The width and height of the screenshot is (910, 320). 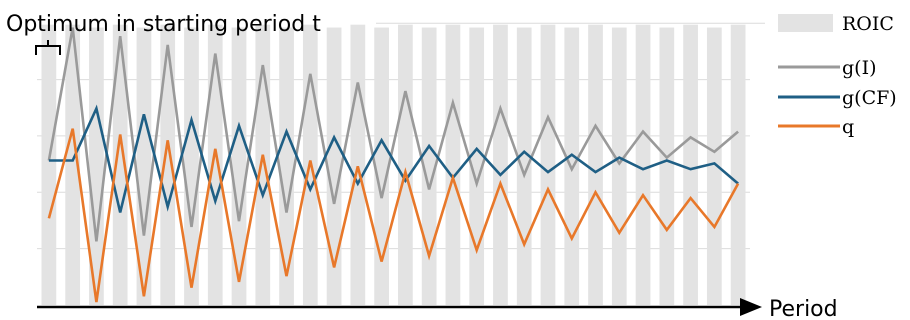 I want to click on legend-label-g-cf: g(CF), so click(x=869, y=98).